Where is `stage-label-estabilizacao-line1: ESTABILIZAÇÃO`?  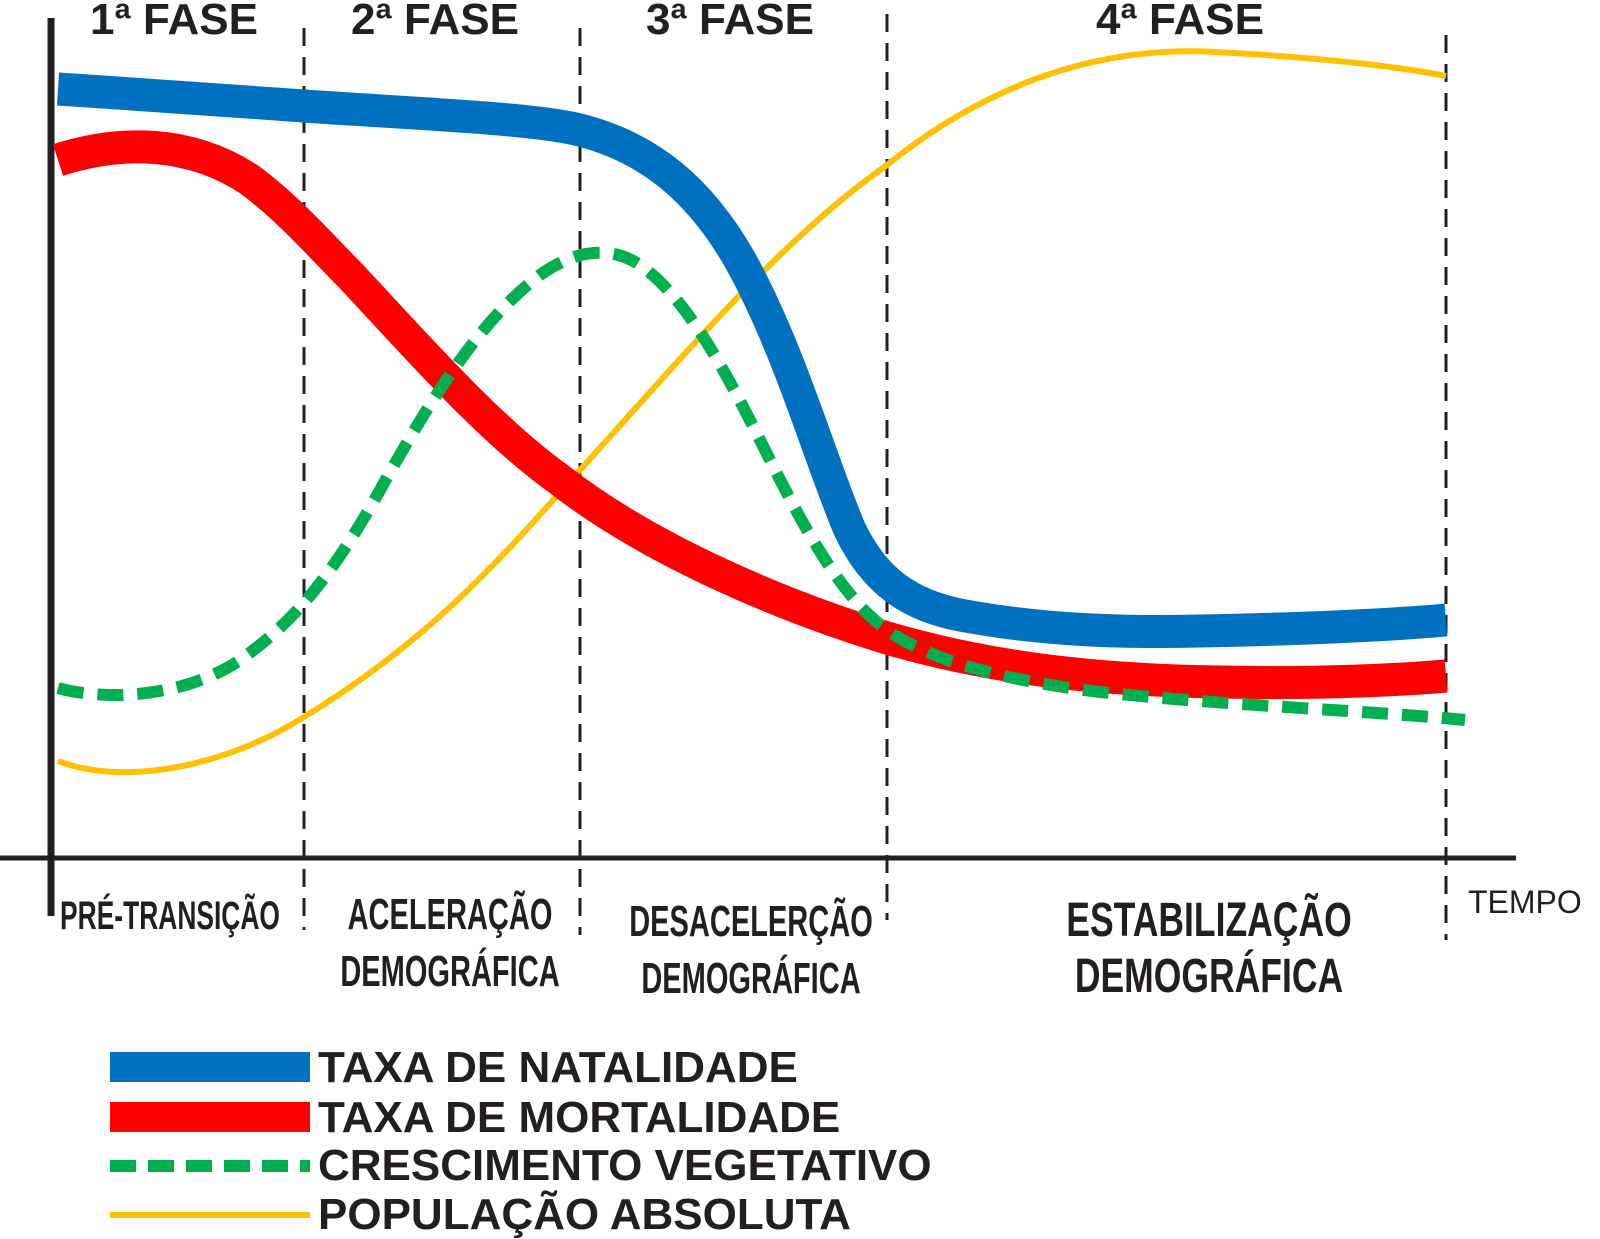 stage-label-estabilizacao-line1: ESTABILIZAÇÃO is located at coordinates (1208, 919).